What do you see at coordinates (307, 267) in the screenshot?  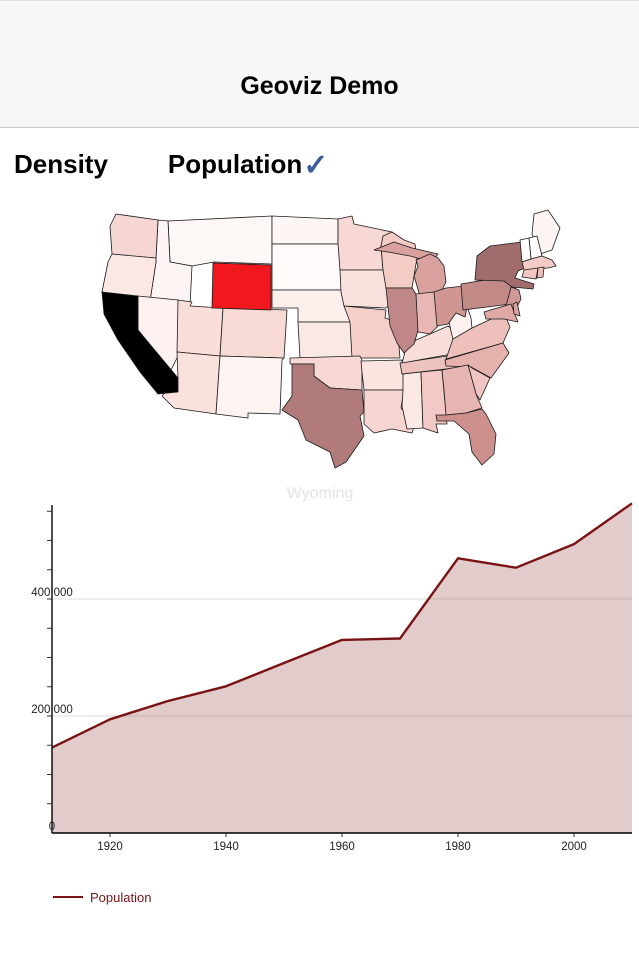 I see `state-south-dakota` at bounding box center [307, 267].